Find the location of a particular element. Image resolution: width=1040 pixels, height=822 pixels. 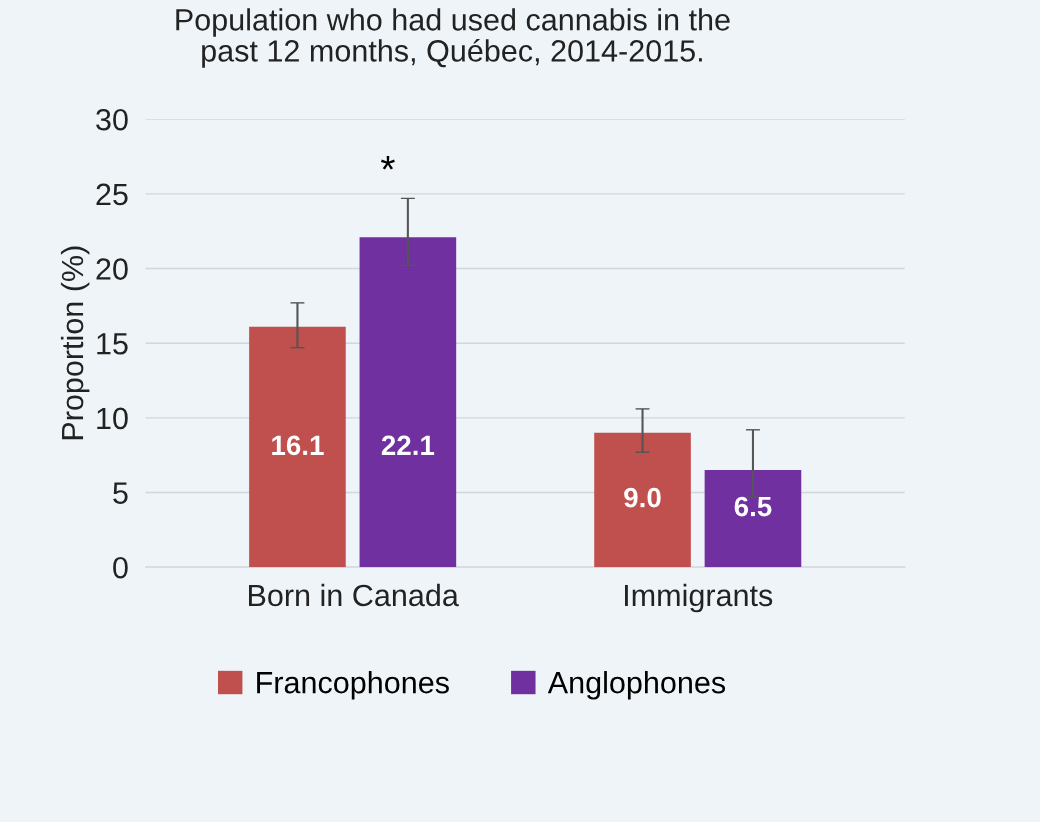

y-axis-title: Proportion (%) is located at coordinates (75, 343).